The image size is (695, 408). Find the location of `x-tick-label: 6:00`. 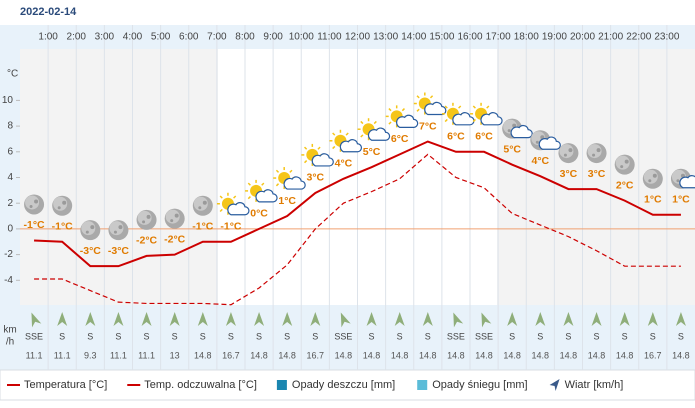

x-tick-label: 6:00 is located at coordinates (189, 37).